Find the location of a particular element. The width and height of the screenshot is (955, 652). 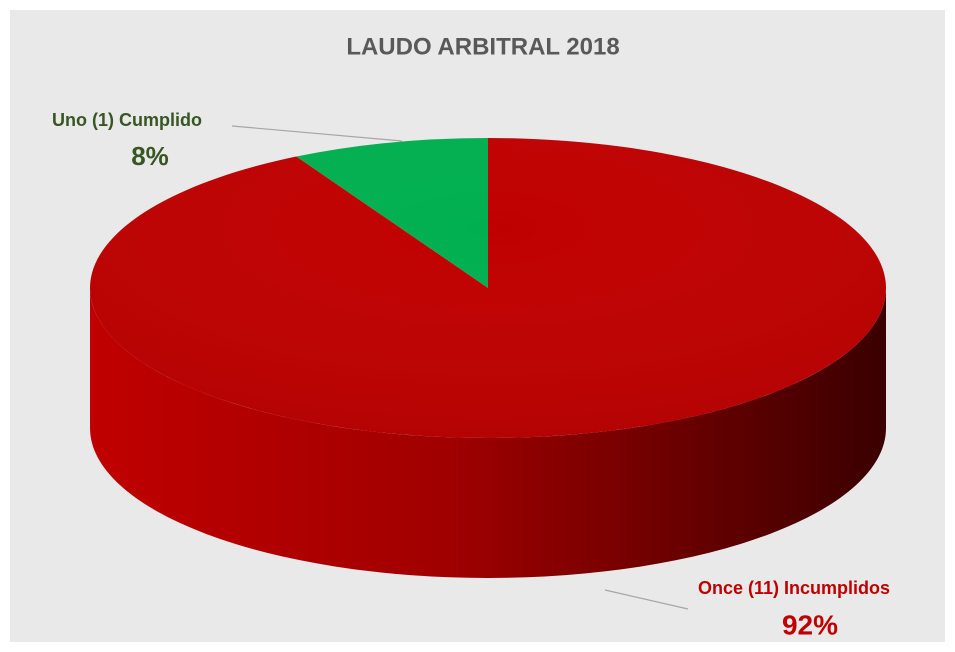

category-label: Once (11) Incumplidos is located at coordinates (794, 588).